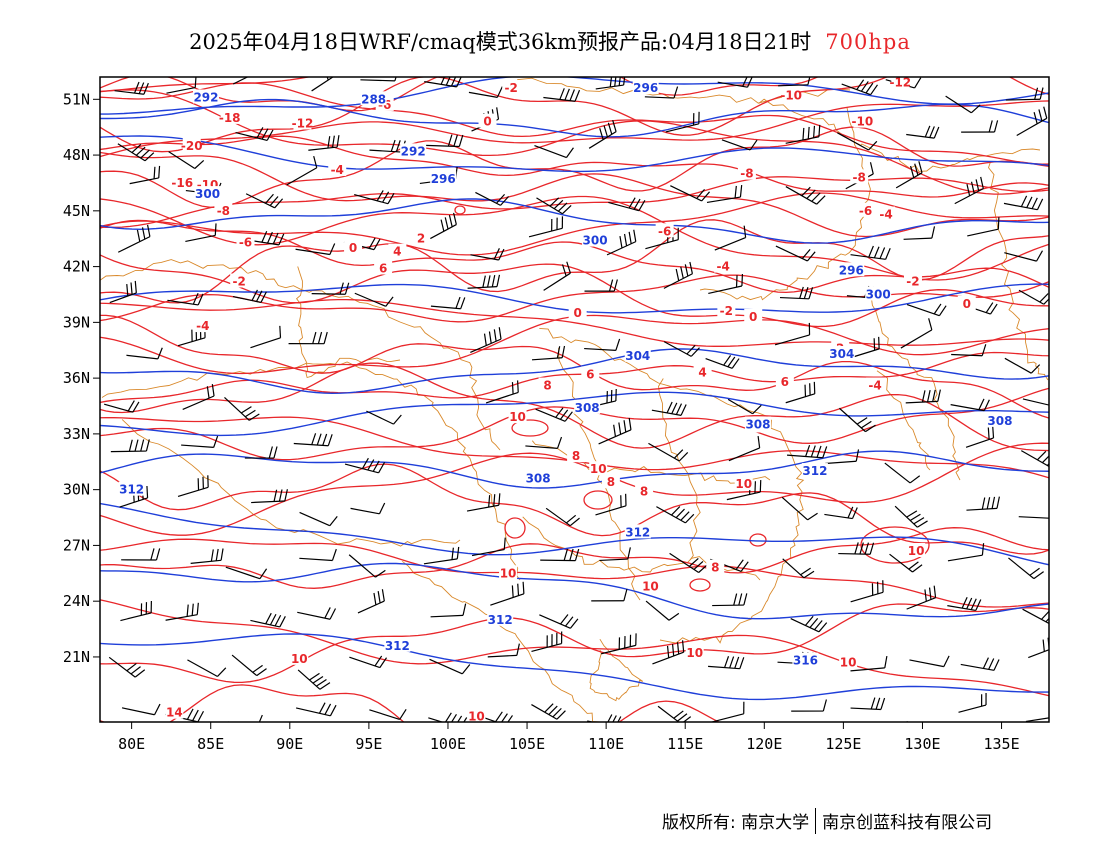 This screenshot has width=1100, height=850. What do you see at coordinates (700, 585) in the screenshot?
I see `temperature-loop` at bounding box center [700, 585].